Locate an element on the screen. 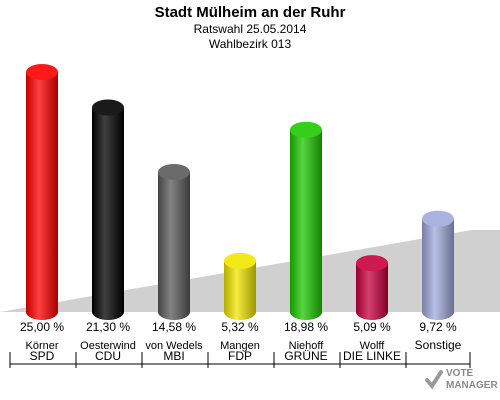  candidate-label: Wolff is located at coordinates (373, 346).